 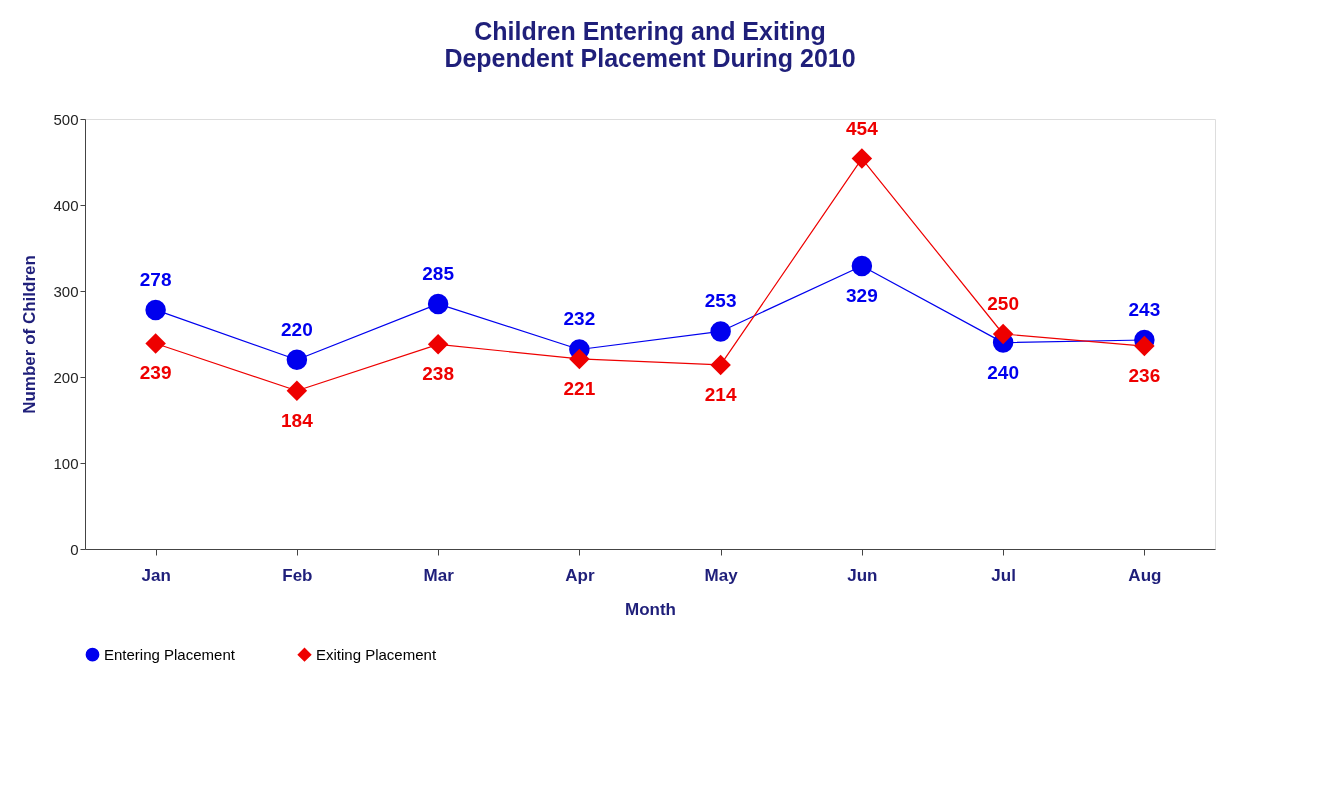 What do you see at coordinates (30, 334) in the screenshot?
I see `y-axis-title: Number of Children` at bounding box center [30, 334].